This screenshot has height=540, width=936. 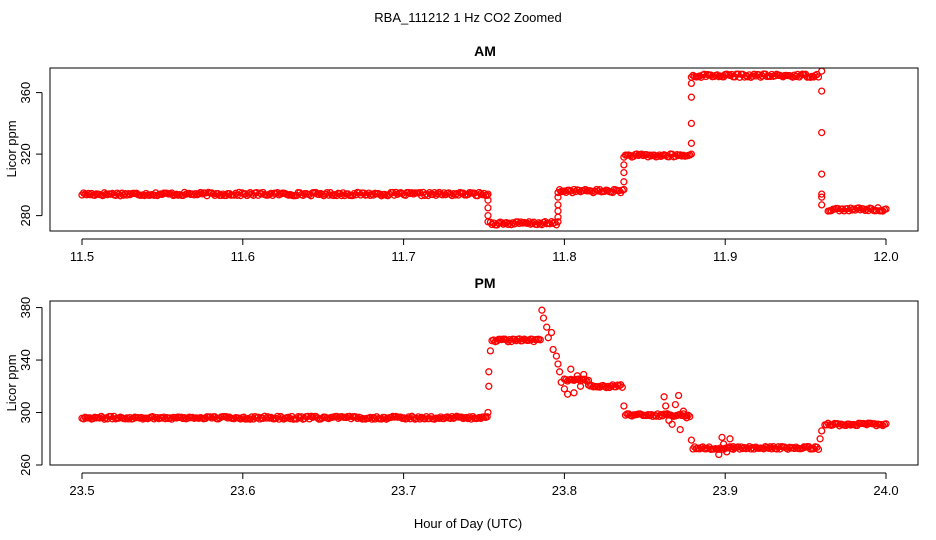 What do you see at coordinates (725, 256) in the screenshot?
I see `panel-am-x-tick-label: 11.9` at bounding box center [725, 256].